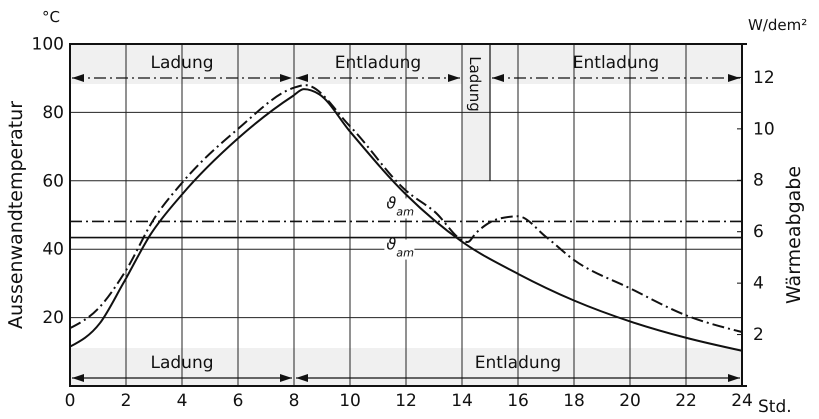  I want to click on band-label: Ladung, so click(475, 84).